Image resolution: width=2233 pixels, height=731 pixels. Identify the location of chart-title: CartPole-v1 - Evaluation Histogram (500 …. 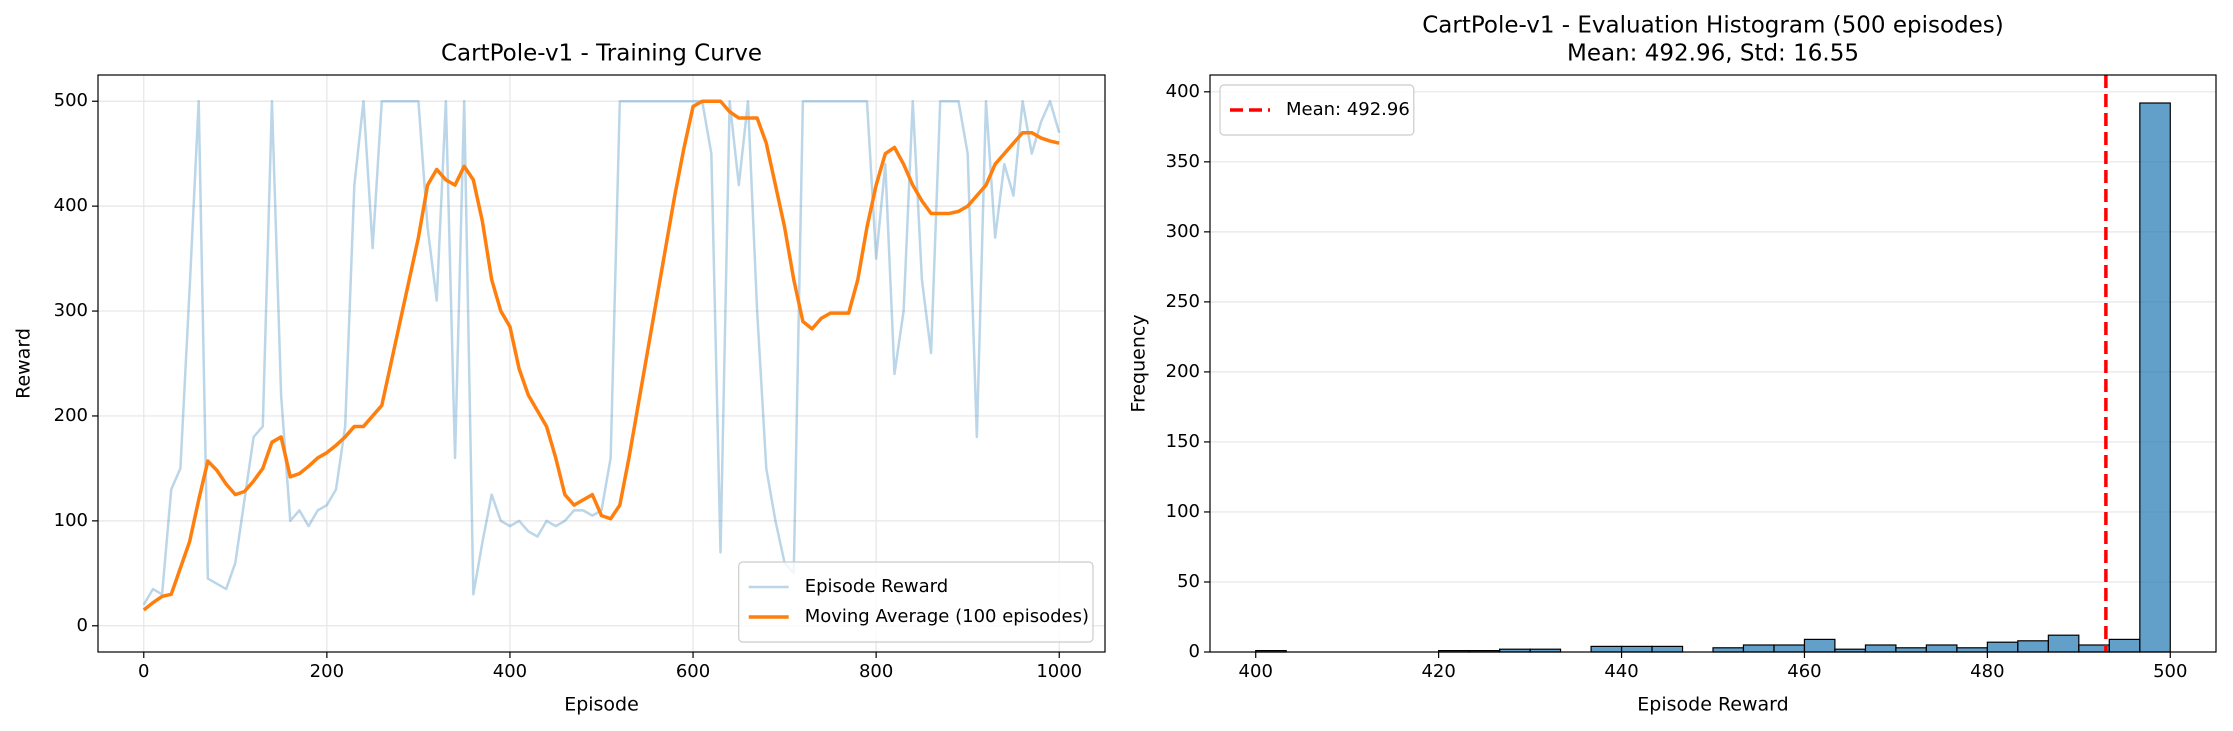
(1713, 26).